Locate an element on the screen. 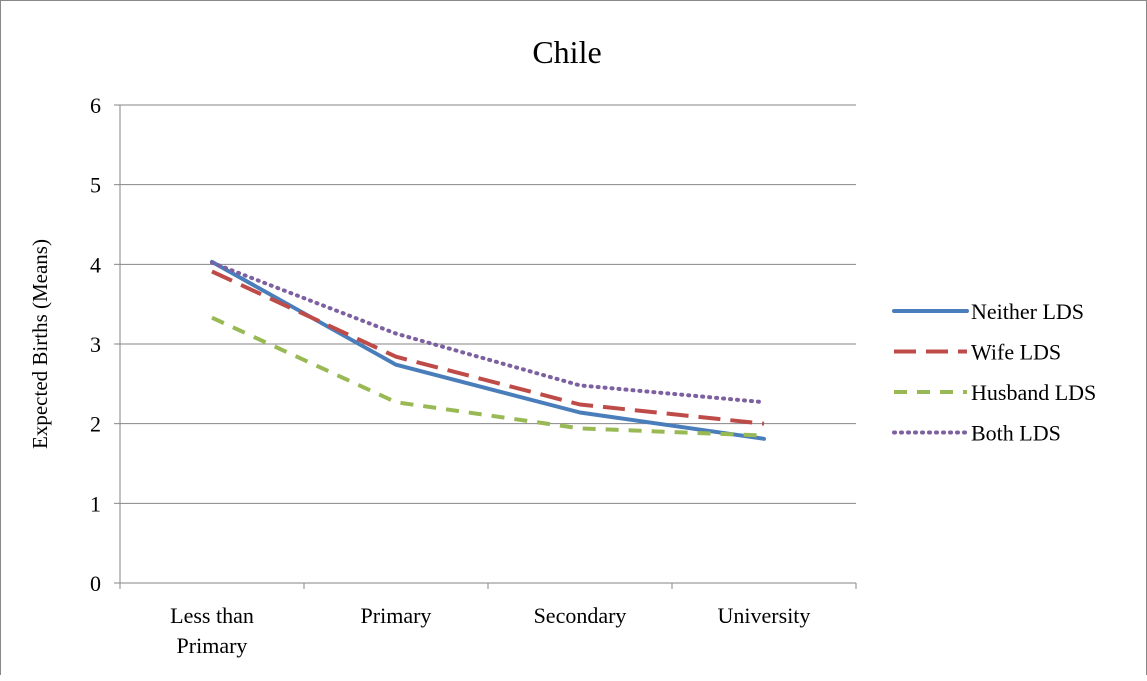 Image resolution: width=1147 pixels, height=681 pixels. legend-label: Neither LDS is located at coordinates (1027, 311).